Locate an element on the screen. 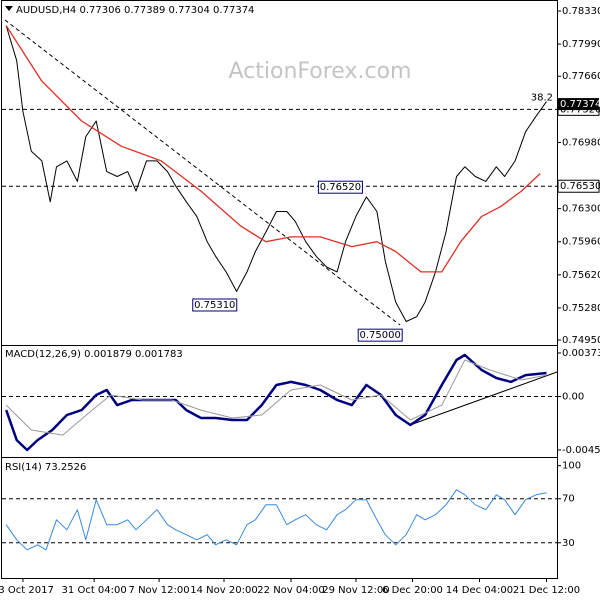 This screenshot has width=600, height=600. y-tick-label: 0.75280 is located at coordinates (581, 308).